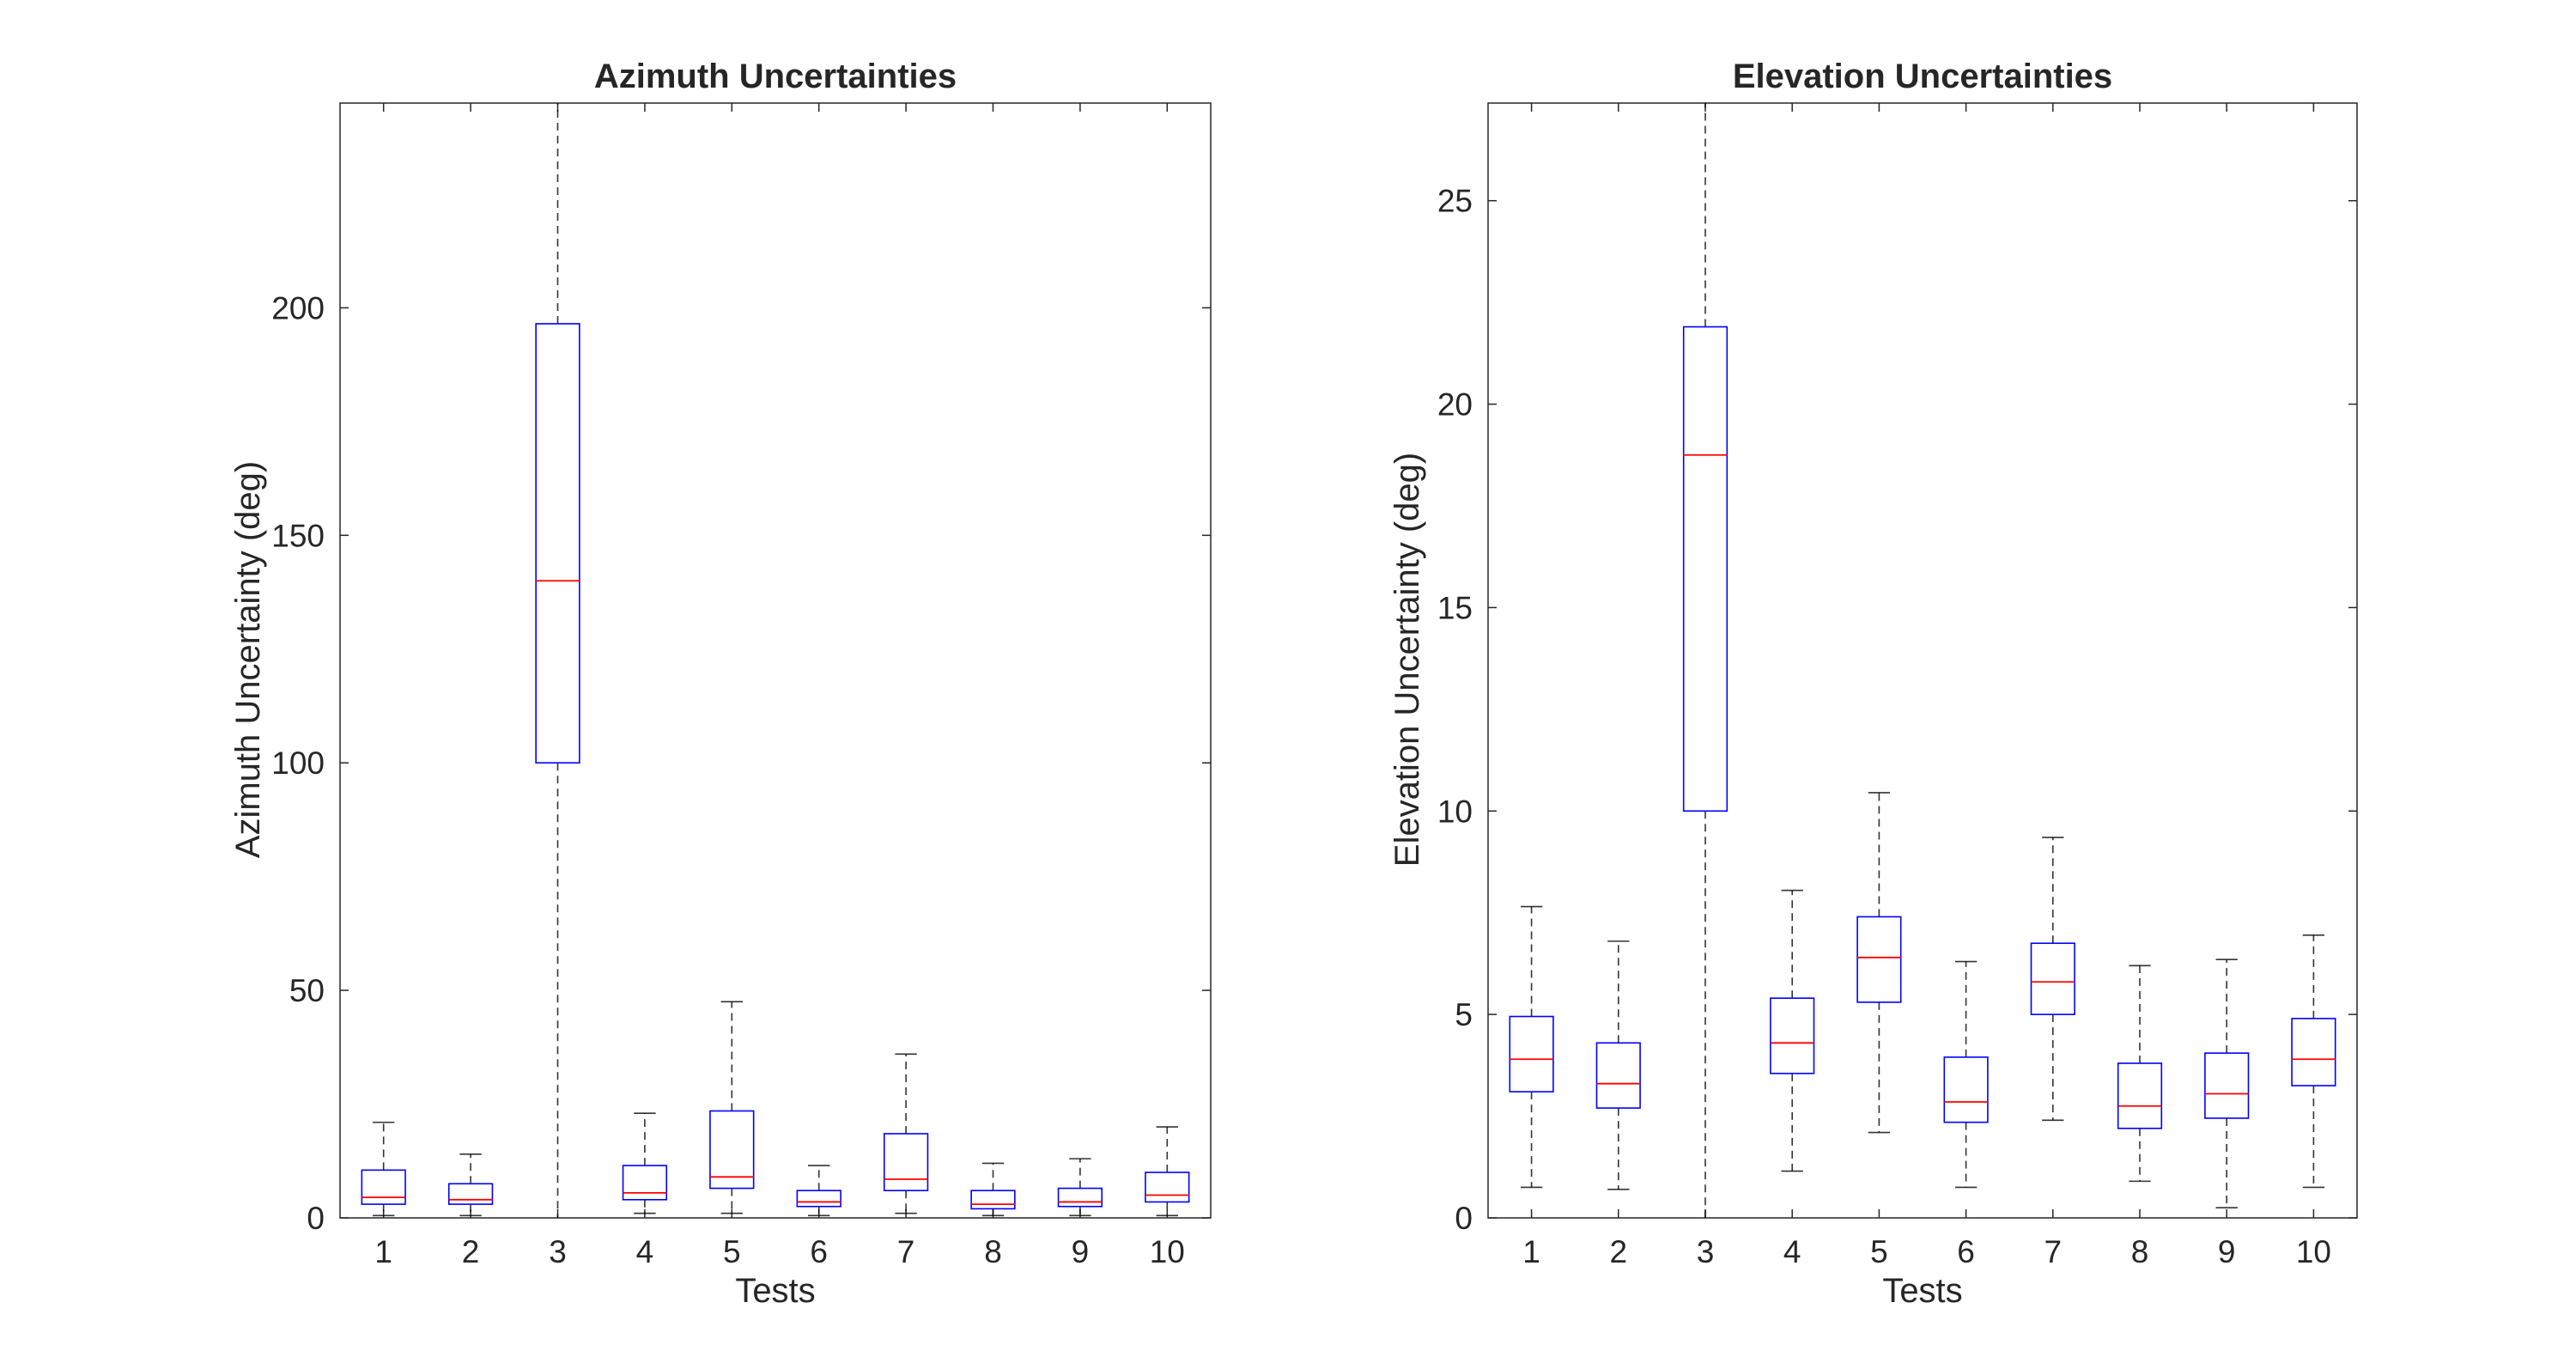  What do you see at coordinates (775, 76) in the screenshot?
I see `azimuth-chart-title: Azimuth Uncertainties` at bounding box center [775, 76].